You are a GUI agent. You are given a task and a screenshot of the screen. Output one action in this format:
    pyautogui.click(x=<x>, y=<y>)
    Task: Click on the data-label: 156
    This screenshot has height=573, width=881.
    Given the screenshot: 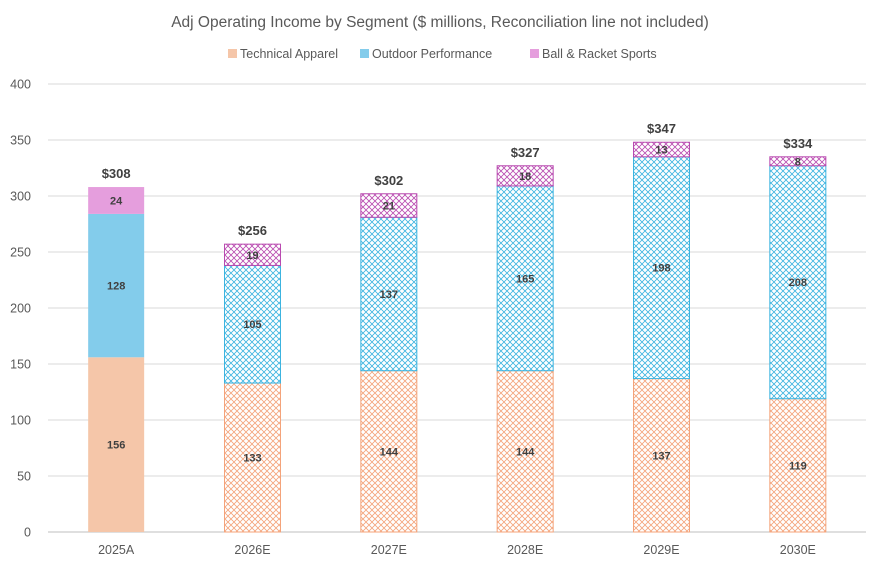 What is the action you would take?
    pyautogui.click(x=116, y=446)
    